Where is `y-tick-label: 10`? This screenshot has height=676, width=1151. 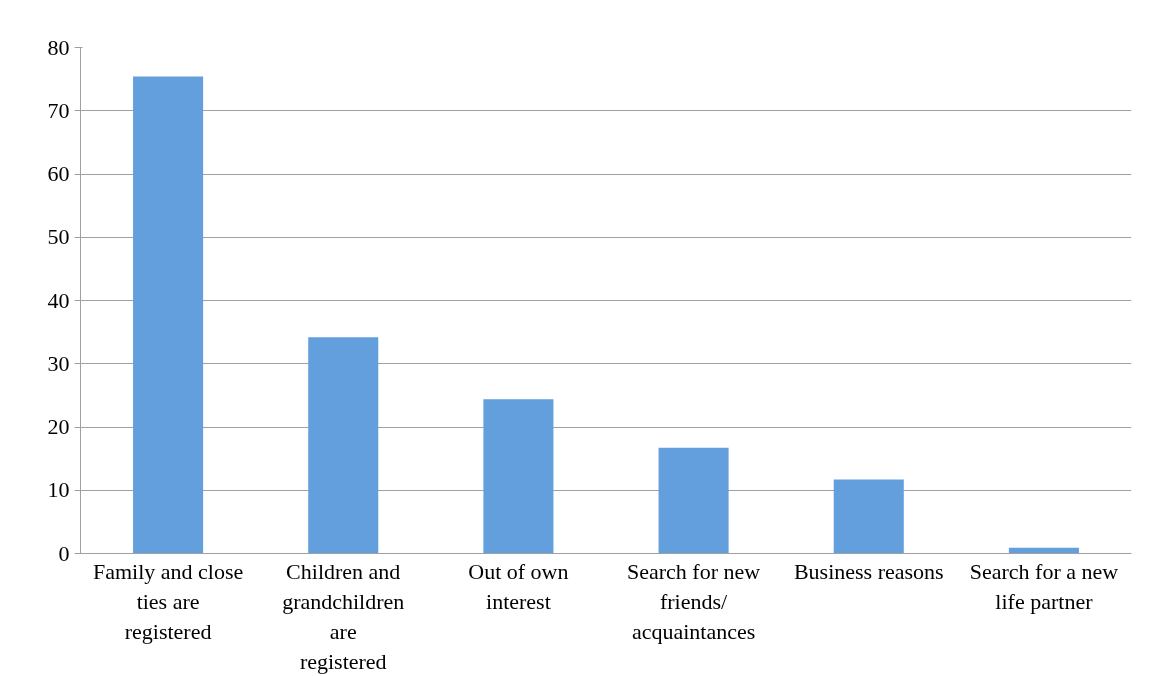
y-tick-label: 10 is located at coordinates (58, 490).